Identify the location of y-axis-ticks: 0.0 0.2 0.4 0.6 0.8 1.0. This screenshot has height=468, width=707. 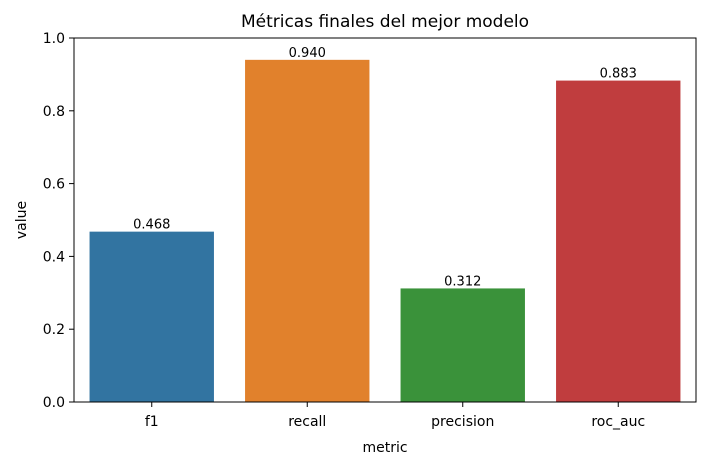
(58, 221).